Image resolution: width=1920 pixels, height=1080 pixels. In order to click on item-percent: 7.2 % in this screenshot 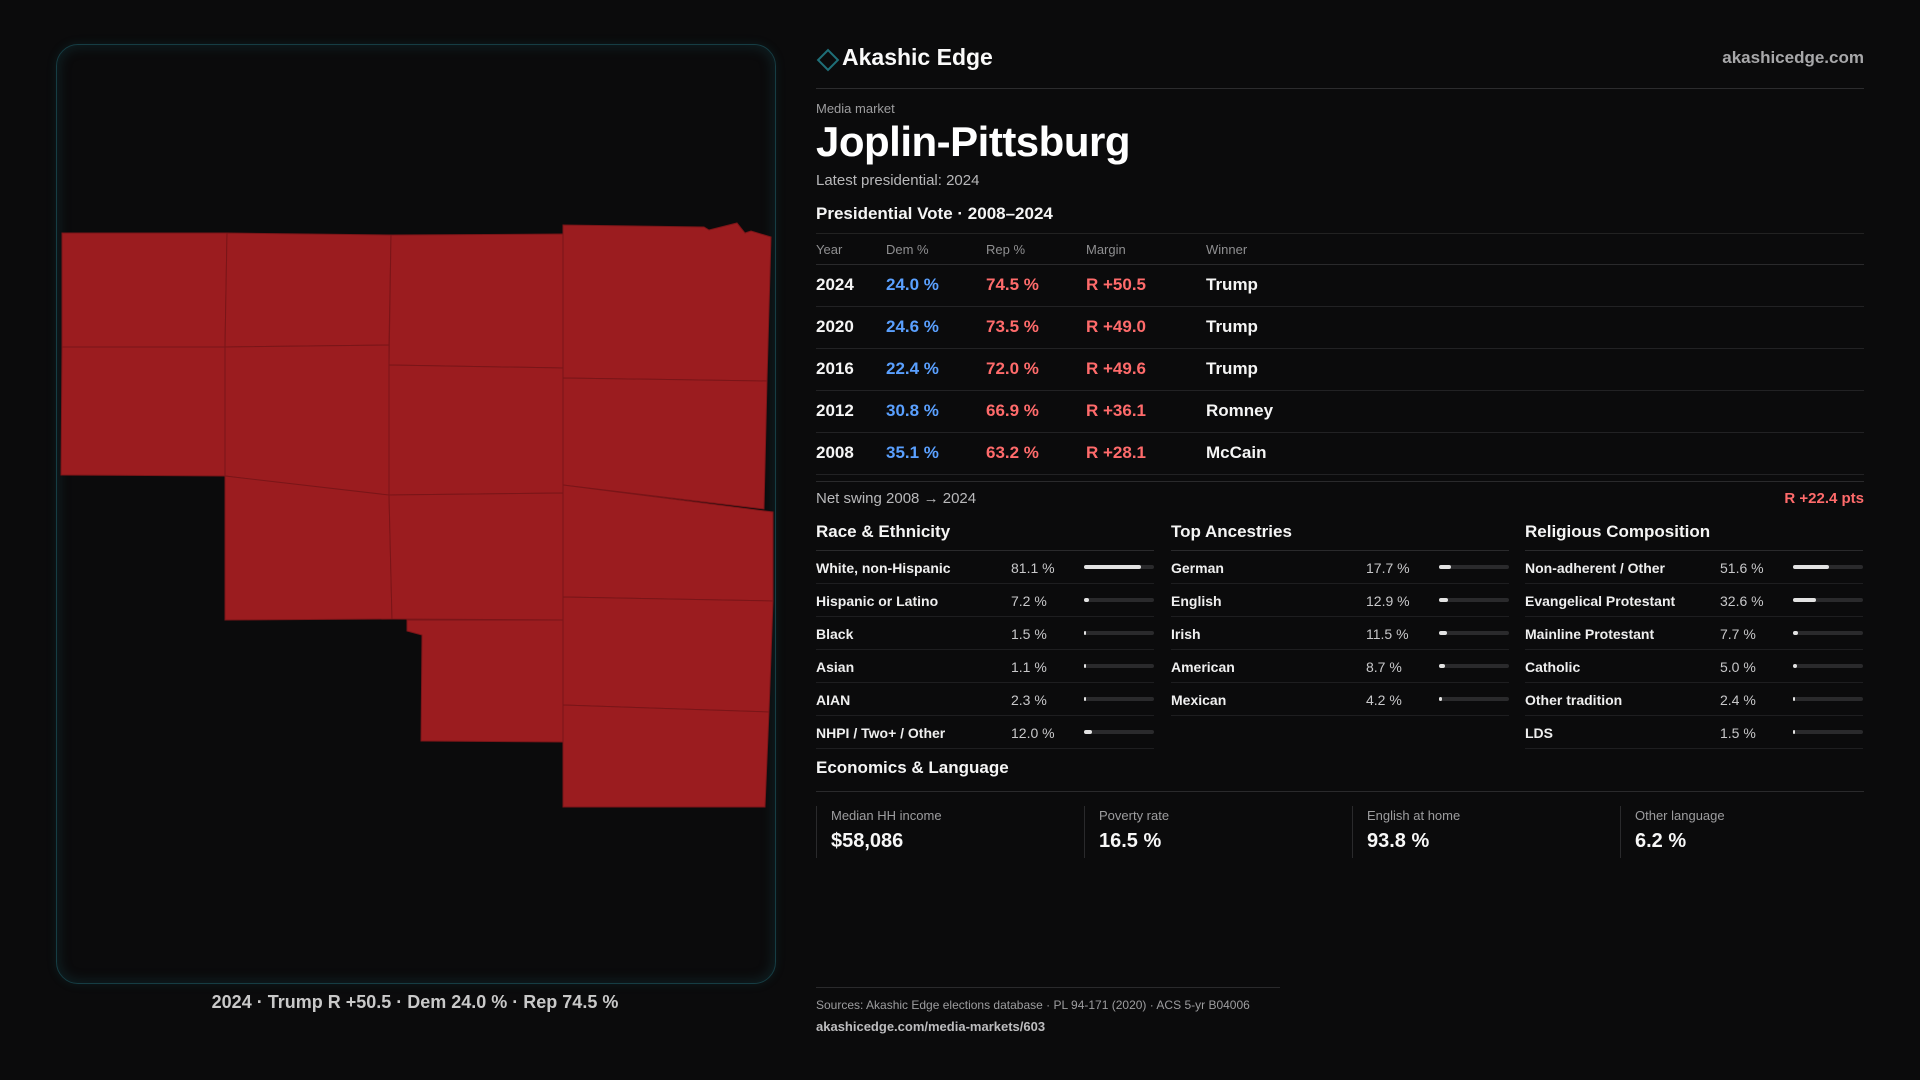, I will do `click(1029, 601)`.